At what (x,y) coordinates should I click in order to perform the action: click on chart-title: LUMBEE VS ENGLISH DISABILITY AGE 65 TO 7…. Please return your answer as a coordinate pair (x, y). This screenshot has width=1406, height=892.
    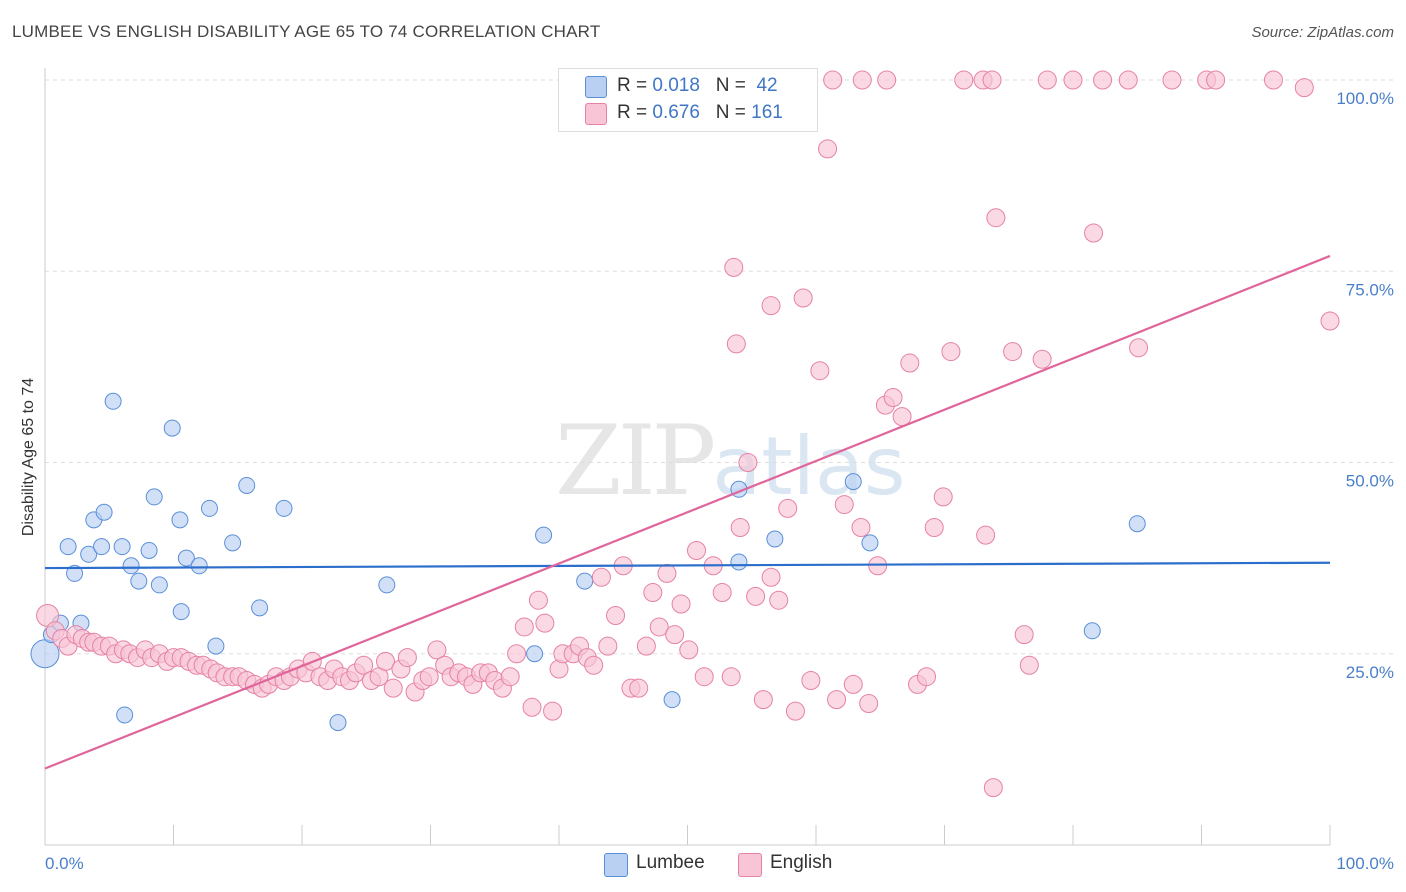
    Looking at the image, I should click on (306, 31).